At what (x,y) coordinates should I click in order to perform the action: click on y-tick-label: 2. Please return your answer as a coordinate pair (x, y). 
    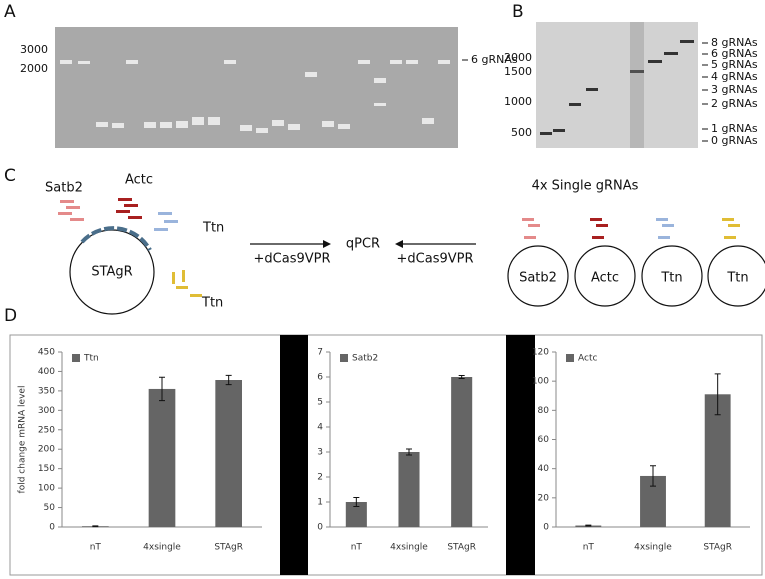
    Looking at the image, I should click on (320, 478).